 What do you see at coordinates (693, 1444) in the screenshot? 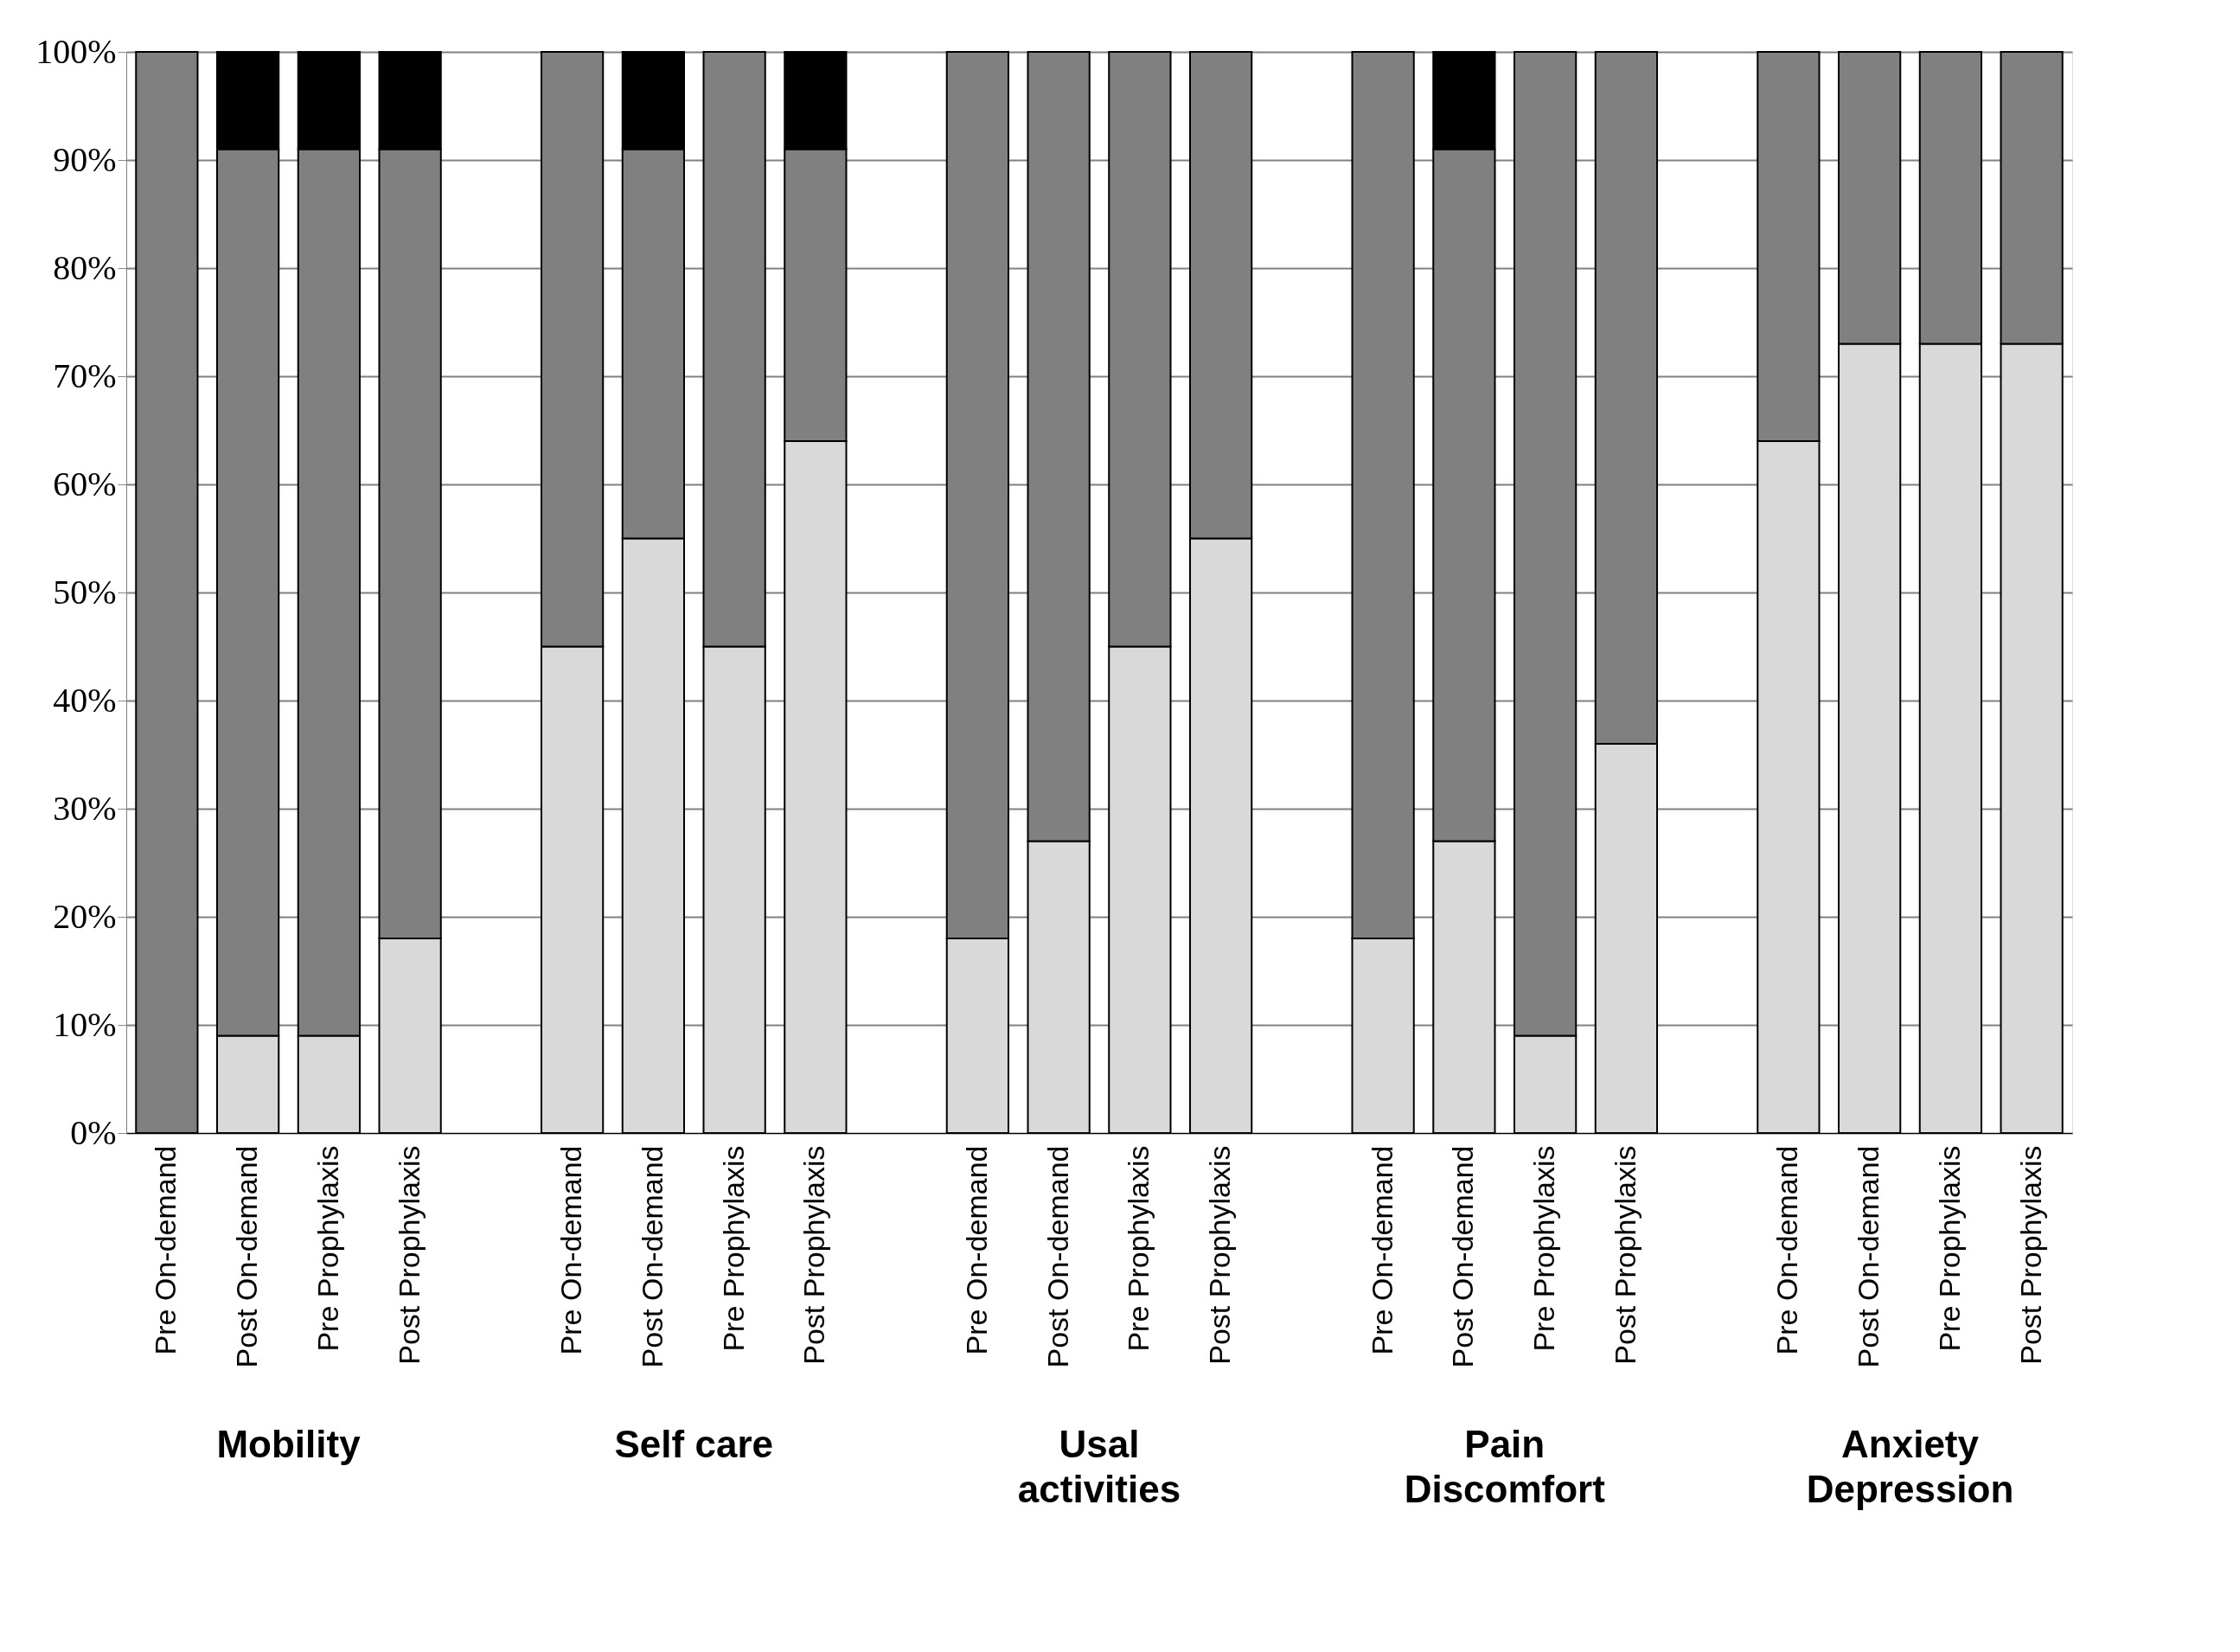
I see `text: Self care` at bounding box center [693, 1444].